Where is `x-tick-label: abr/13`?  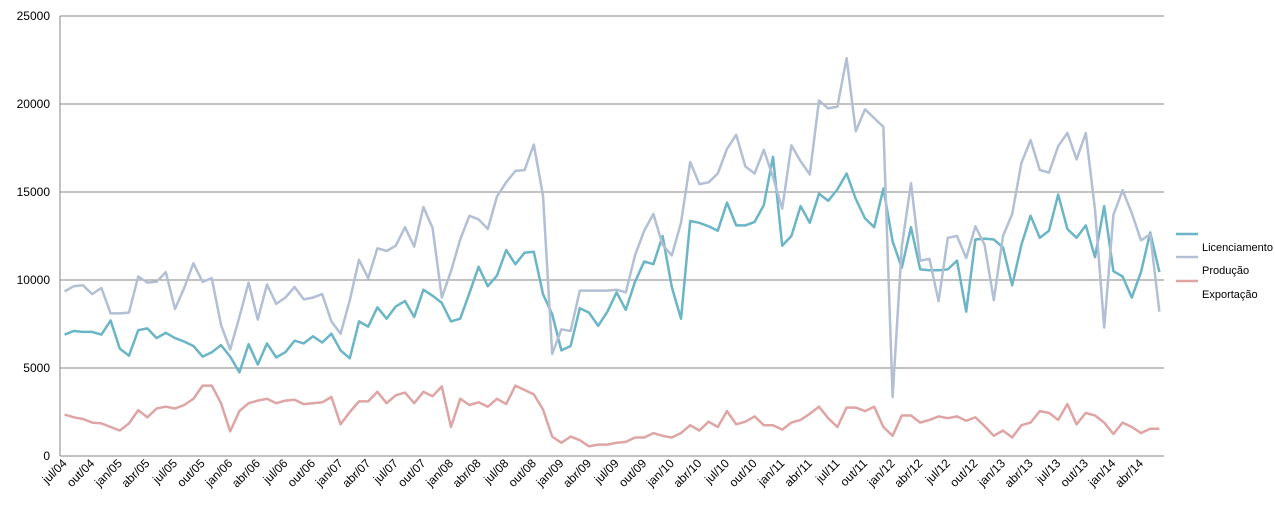
x-tick-label: abr/13 is located at coordinates (1019, 473).